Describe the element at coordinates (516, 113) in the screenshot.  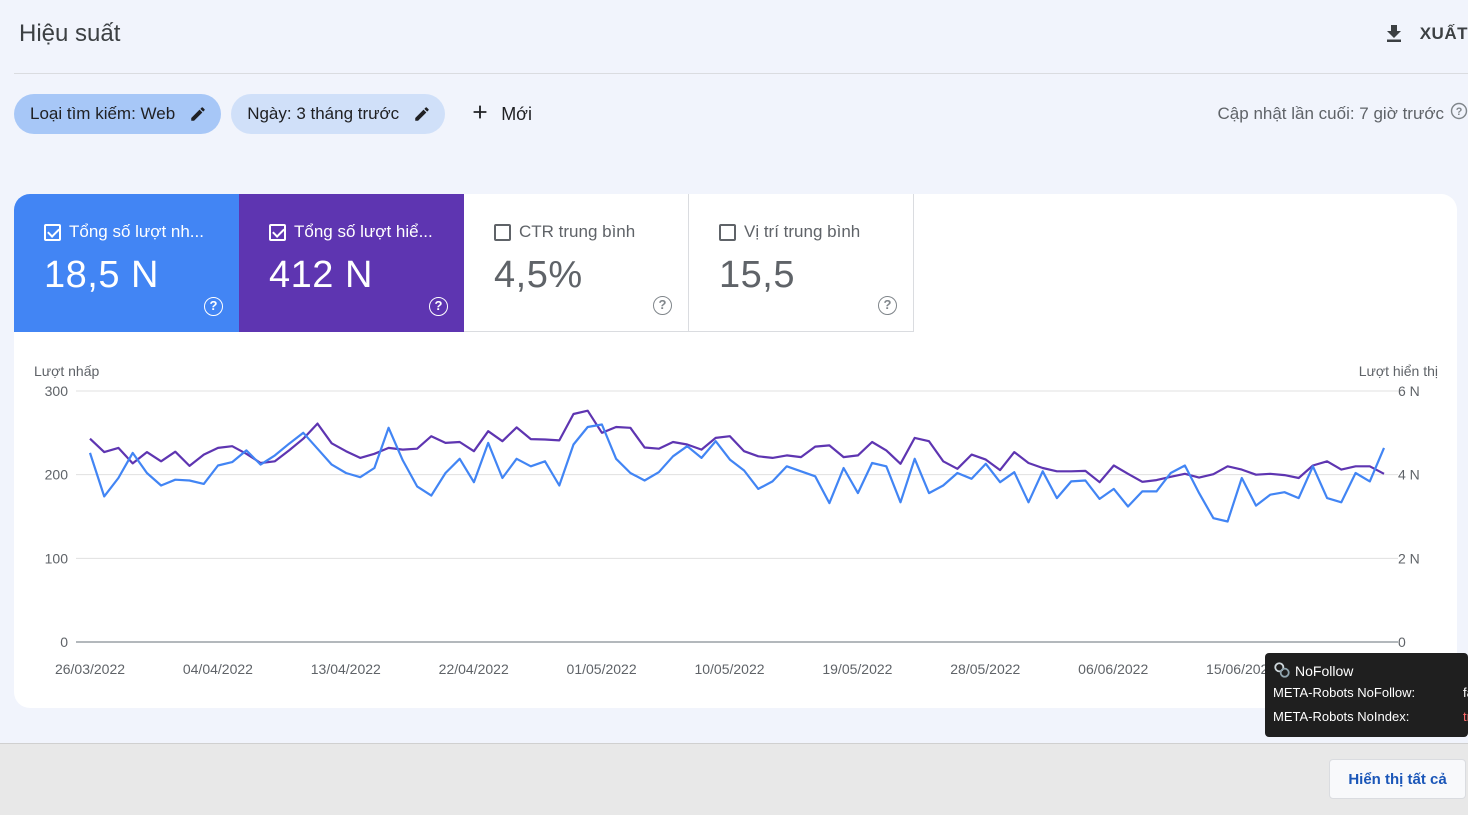
I see `new-filter-label: Mới` at that location.